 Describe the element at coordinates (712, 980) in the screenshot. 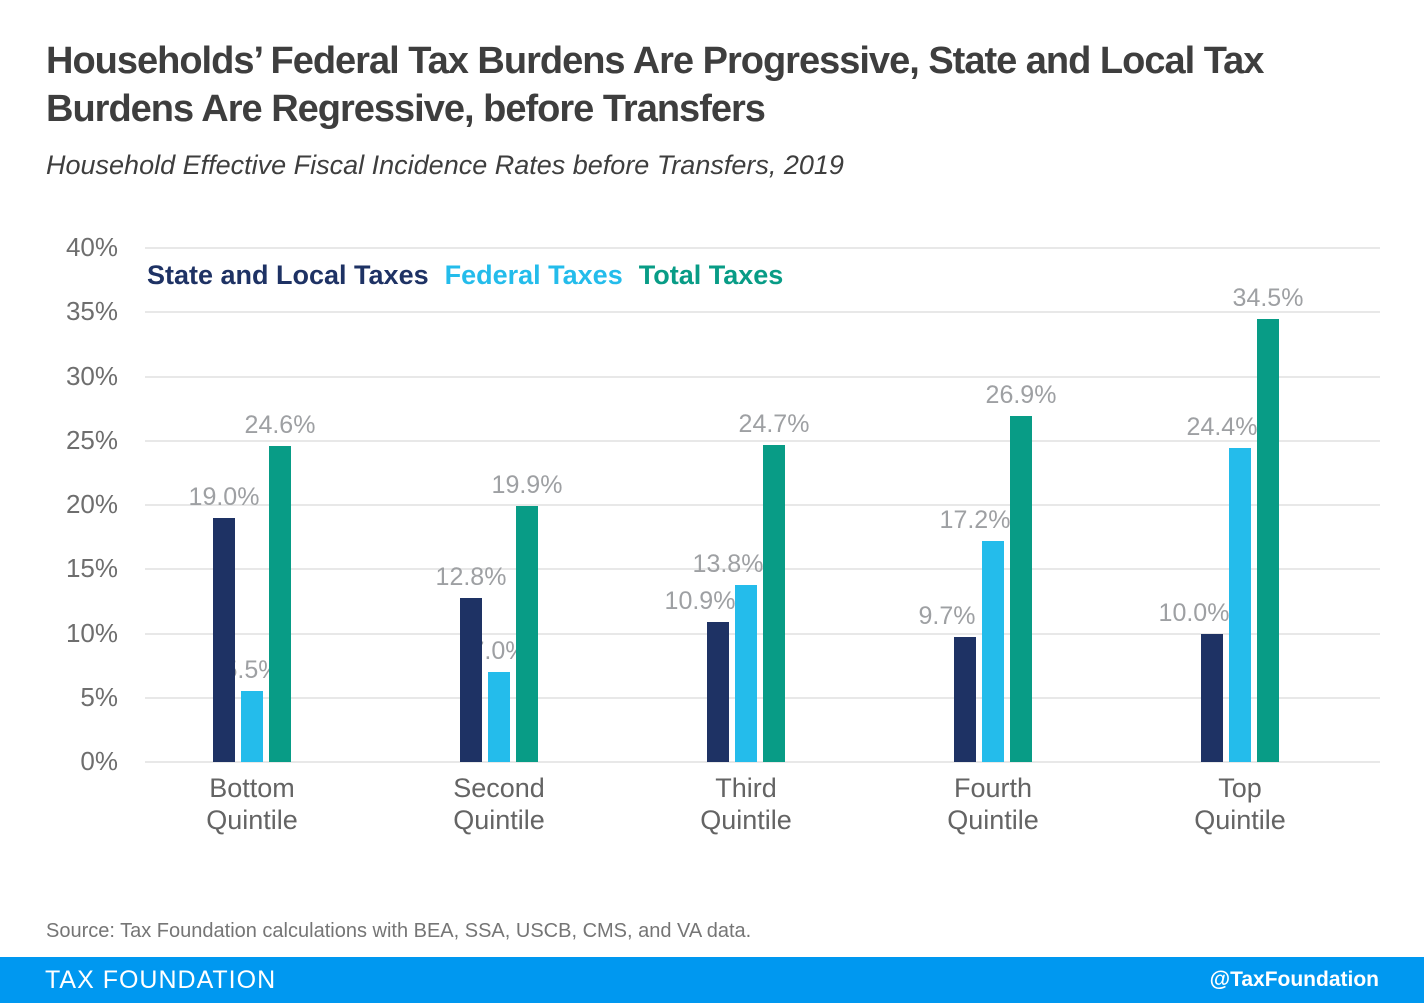

I see `footer-bar: TAX FOUNDATION @TaxFoundation` at that location.